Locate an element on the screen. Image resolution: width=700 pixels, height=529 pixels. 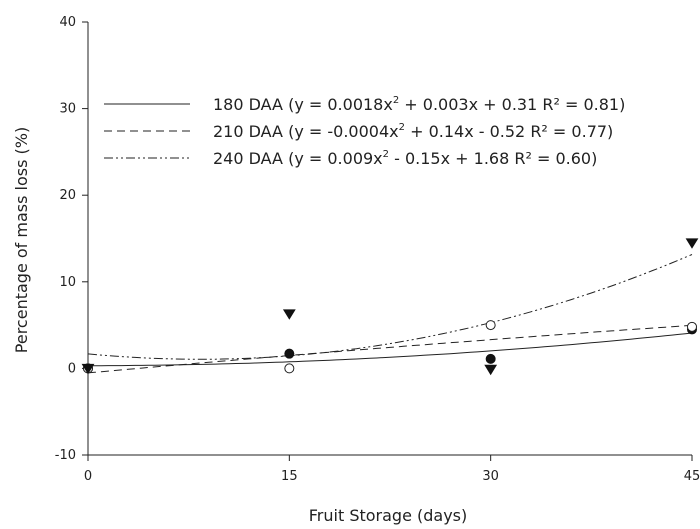
legend-entry-text: 210 DAA (y = -0.0004x is located at coordinates (306, 131).